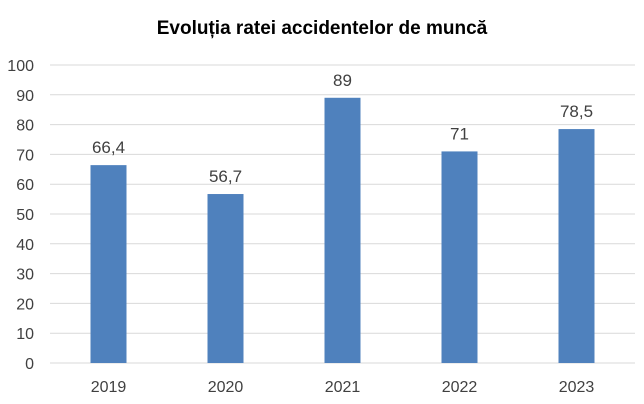  Describe the element at coordinates (460, 387) in the screenshot. I see `x-tick-label: 2022` at that location.